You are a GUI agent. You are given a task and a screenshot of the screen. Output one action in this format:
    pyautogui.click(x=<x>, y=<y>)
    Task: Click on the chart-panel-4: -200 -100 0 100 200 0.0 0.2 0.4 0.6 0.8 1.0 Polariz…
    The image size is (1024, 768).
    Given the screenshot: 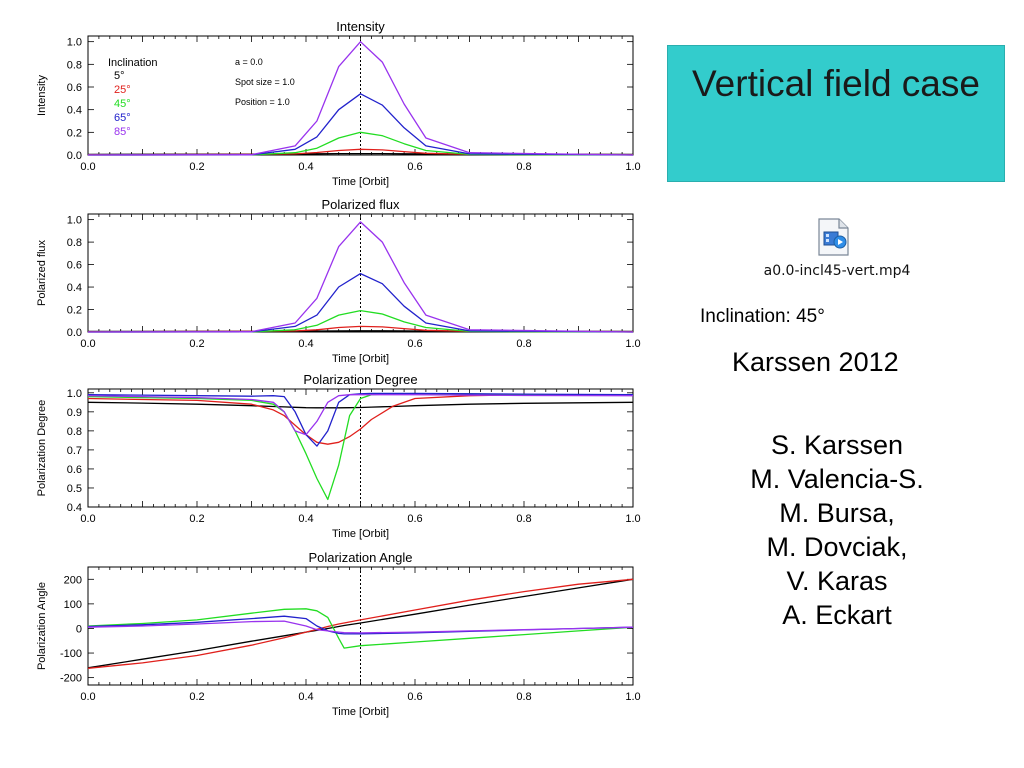 What is the action you would take?
    pyautogui.click(x=338, y=634)
    